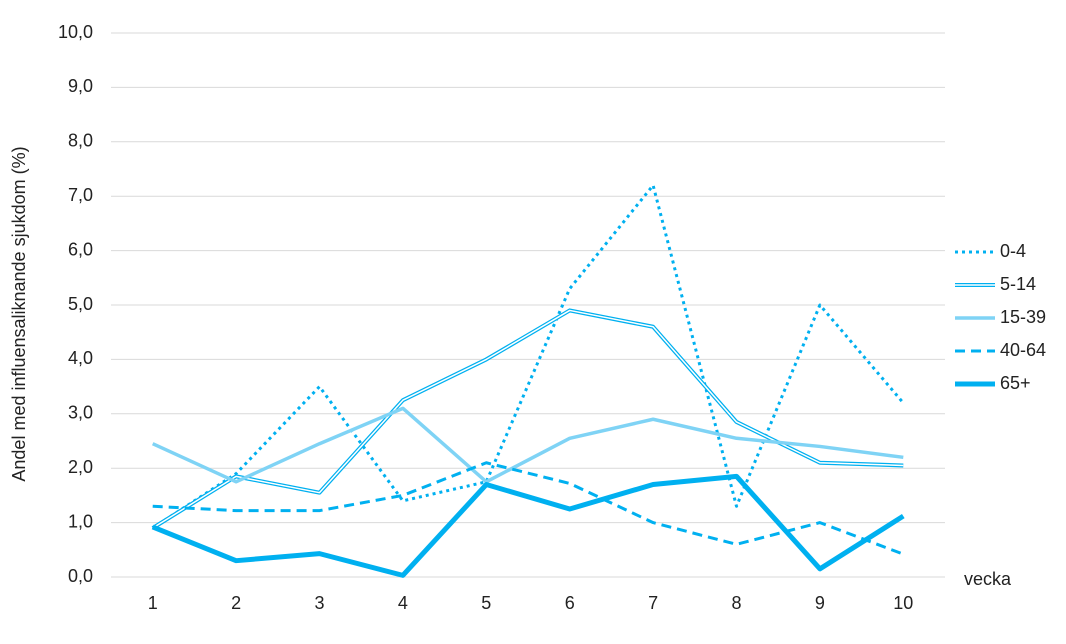 Image resolution: width=1066 pixels, height=644 pixels. What do you see at coordinates (80, 141) in the screenshot?
I see `y-tick-label: 8,0` at bounding box center [80, 141].